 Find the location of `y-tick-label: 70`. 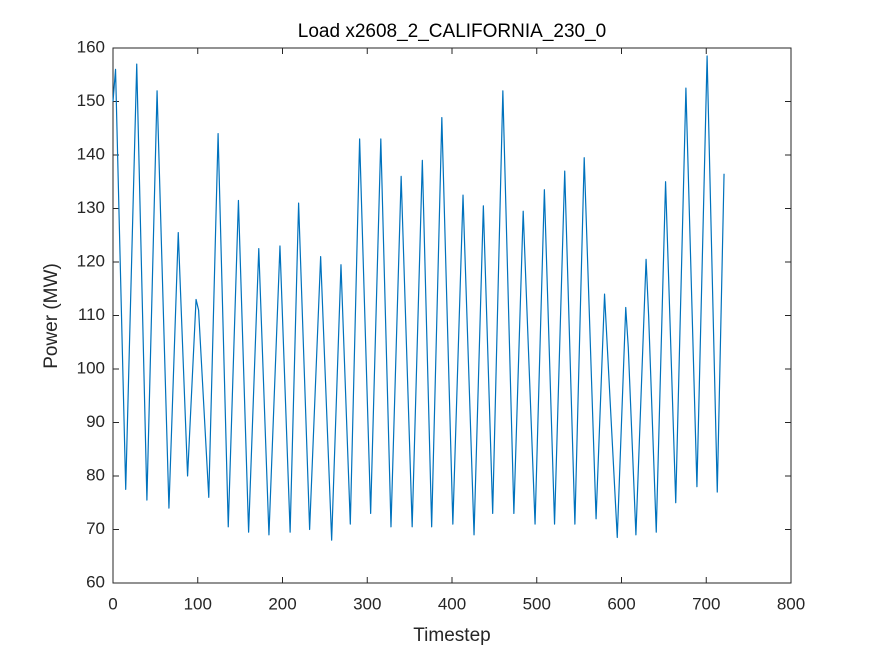

y-tick-label: 70 is located at coordinates (95, 528).